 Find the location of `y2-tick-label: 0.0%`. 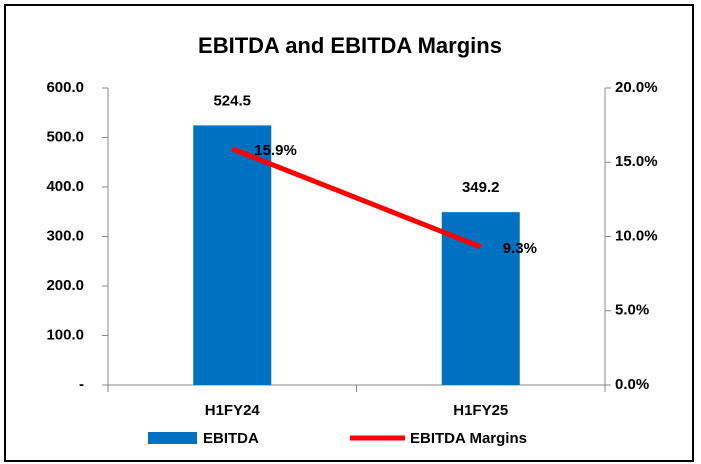

y2-tick-label: 0.0% is located at coordinates (632, 384).